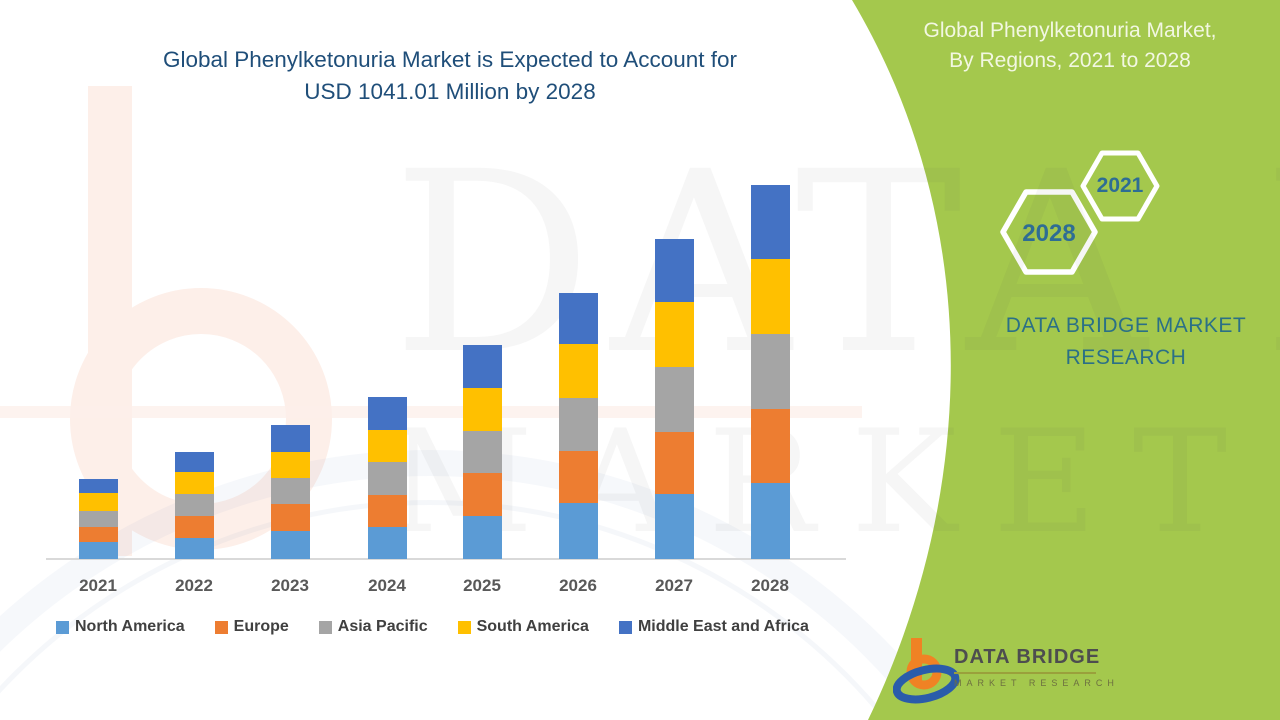 The image size is (1280, 720). Describe the element at coordinates (290, 585) in the screenshot. I see `x-axis-label-2023: 2023` at that location.